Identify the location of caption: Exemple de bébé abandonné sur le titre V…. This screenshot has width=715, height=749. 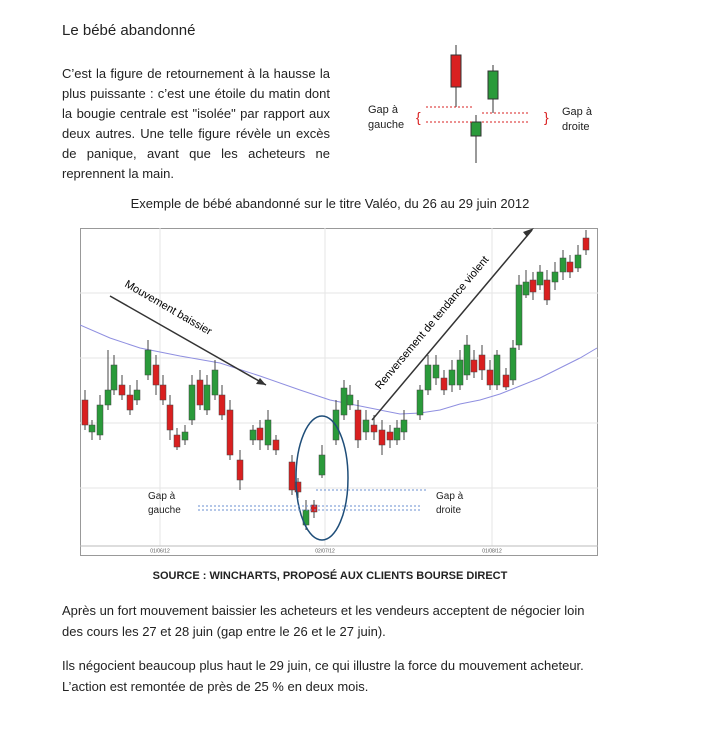
(330, 203).